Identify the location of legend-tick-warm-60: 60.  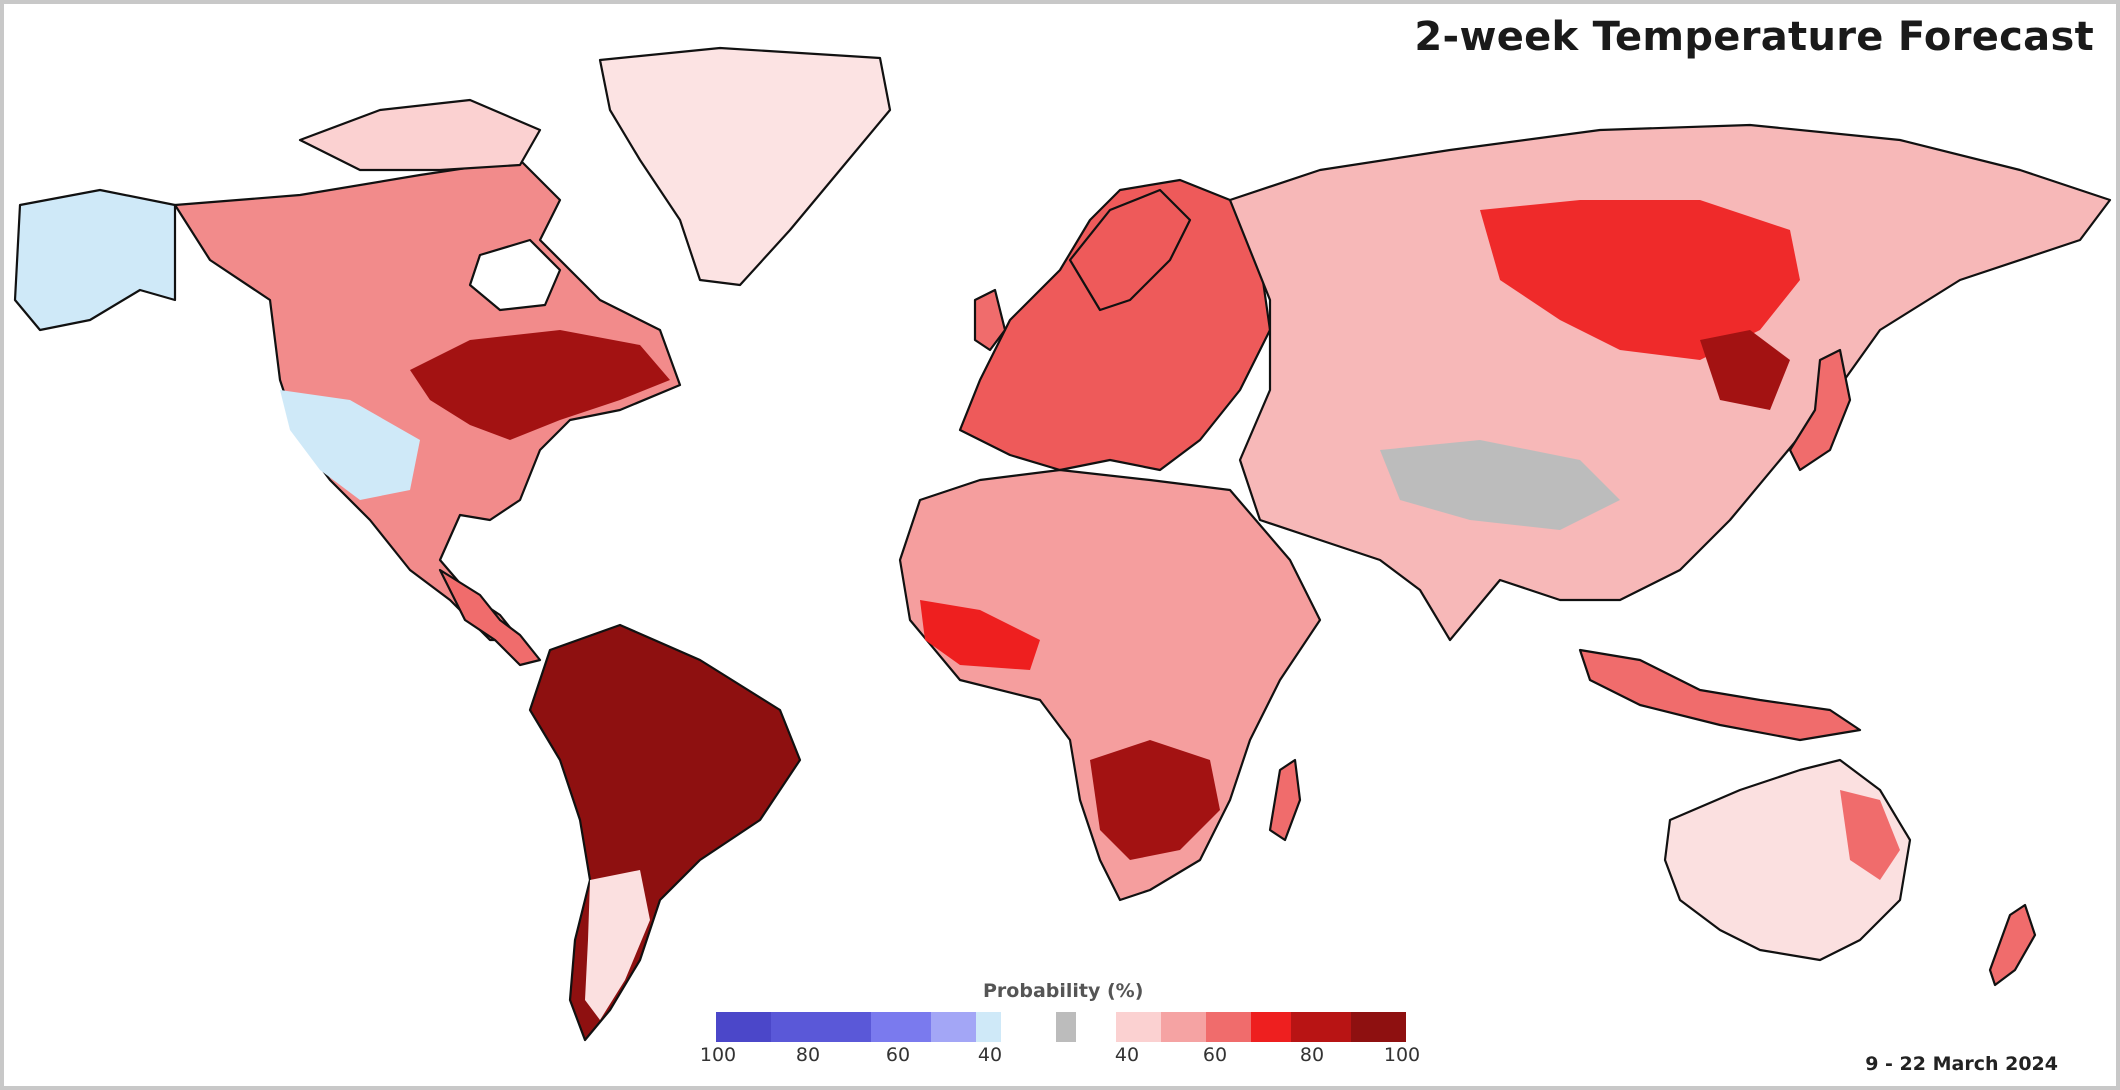
(1215, 1055).